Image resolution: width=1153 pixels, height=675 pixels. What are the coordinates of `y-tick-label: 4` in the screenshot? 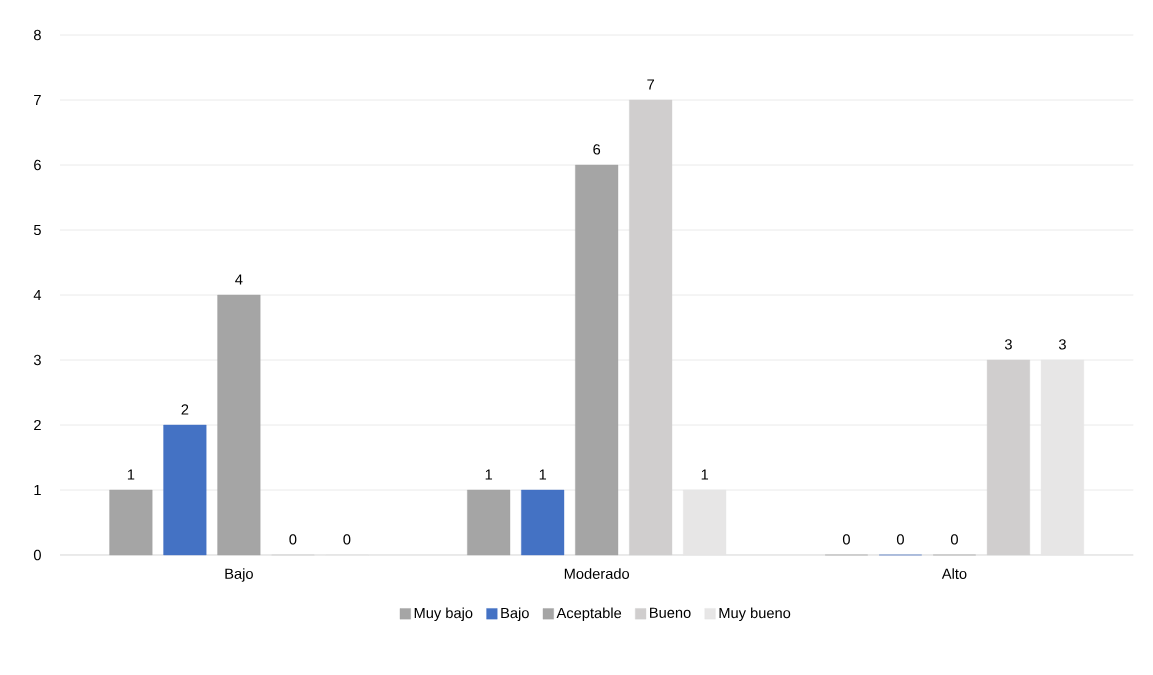 It's located at (37, 295).